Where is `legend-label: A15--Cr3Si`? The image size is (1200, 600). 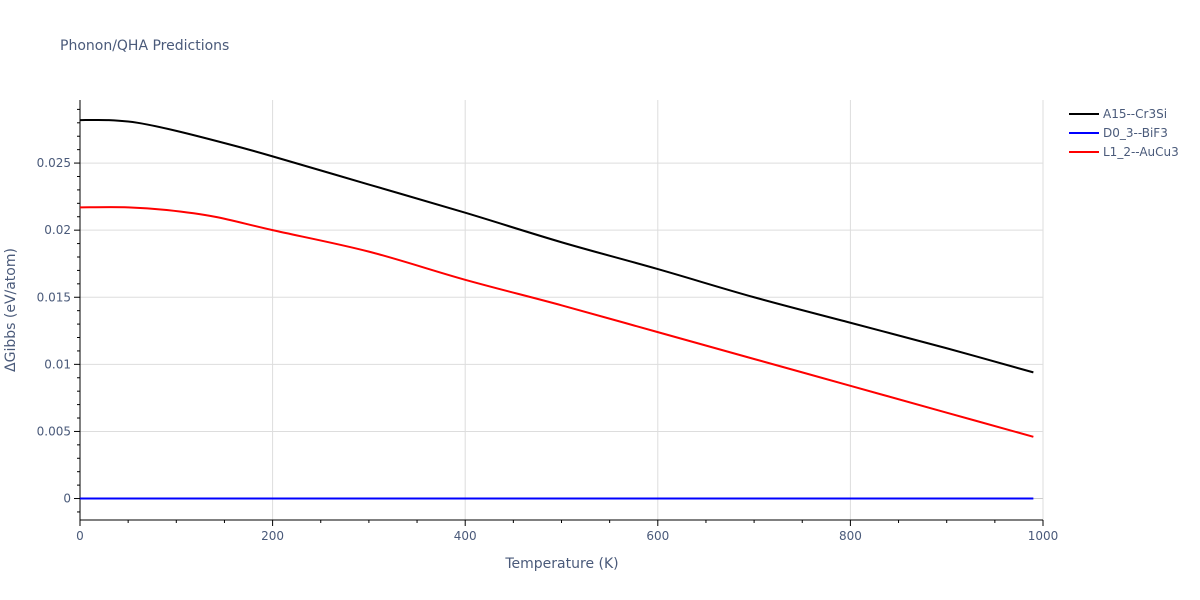 legend-label: A15--Cr3Si is located at coordinates (1135, 114).